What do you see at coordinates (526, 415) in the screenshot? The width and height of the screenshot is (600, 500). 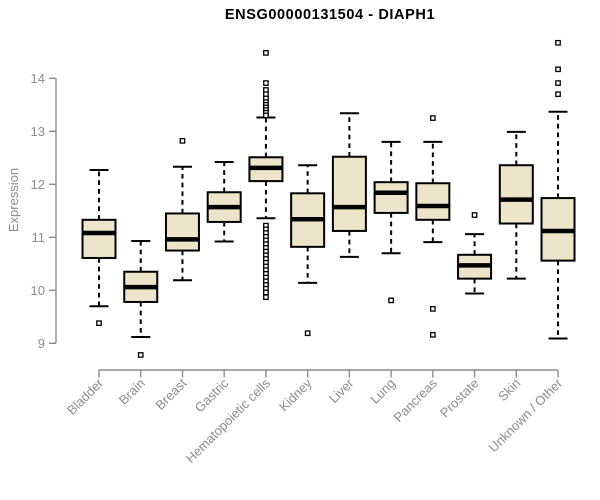 I see `x-tick-label: Unknown / Other` at bounding box center [526, 415].